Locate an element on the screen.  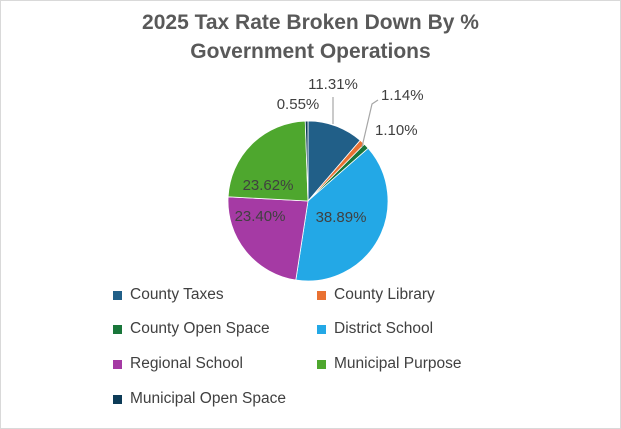
legend-label: County Open Space is located at coordinates (200, 328).